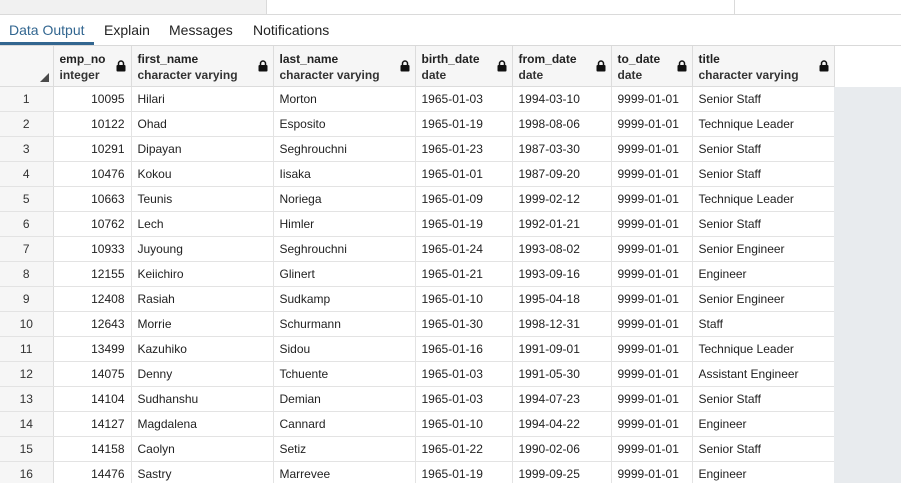  I want to click on cell-title: Assistant Engineer, so click(763, 374).